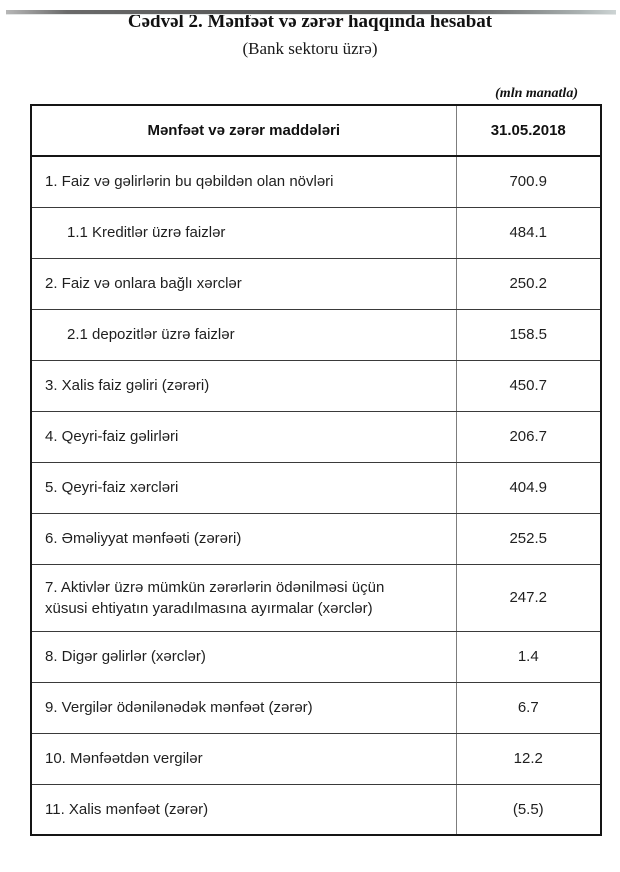 The height and width of the screenshot is (872, 620). I want to click on table-row: 2.1 depozitlər üzrə faizlər 158.5, so click(316, 335).